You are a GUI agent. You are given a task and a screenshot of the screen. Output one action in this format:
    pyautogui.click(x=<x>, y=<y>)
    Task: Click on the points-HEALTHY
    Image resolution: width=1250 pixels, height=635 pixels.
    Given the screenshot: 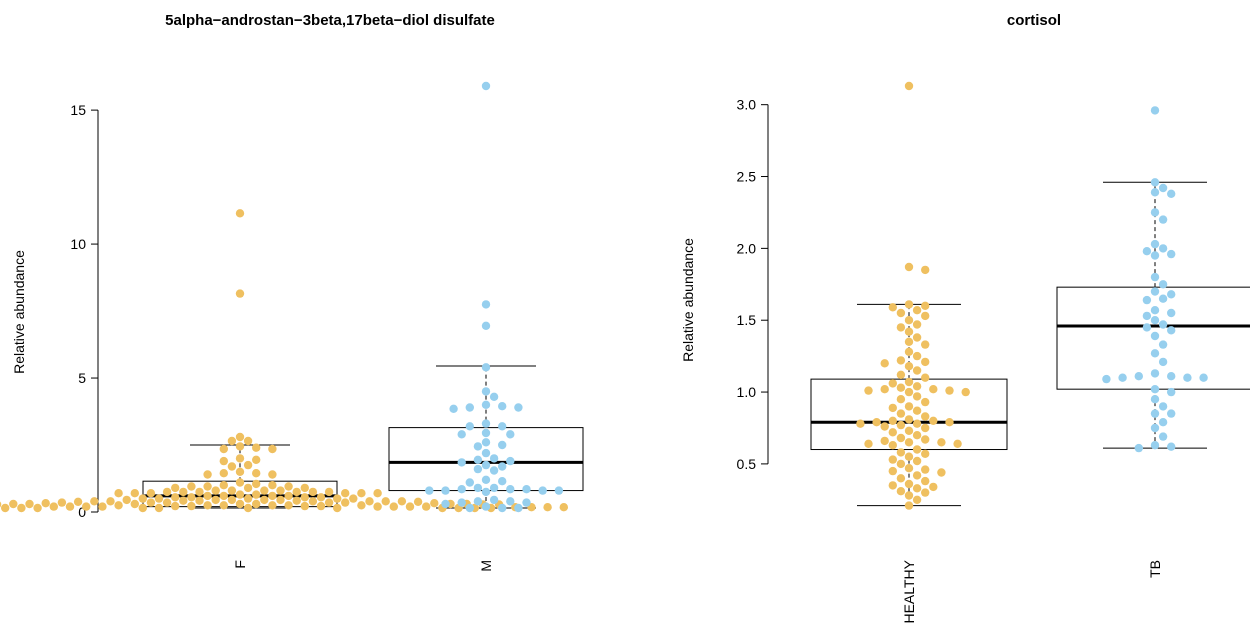 What is the action you would take?
    pyautogui.click(x=913, y=295)
    